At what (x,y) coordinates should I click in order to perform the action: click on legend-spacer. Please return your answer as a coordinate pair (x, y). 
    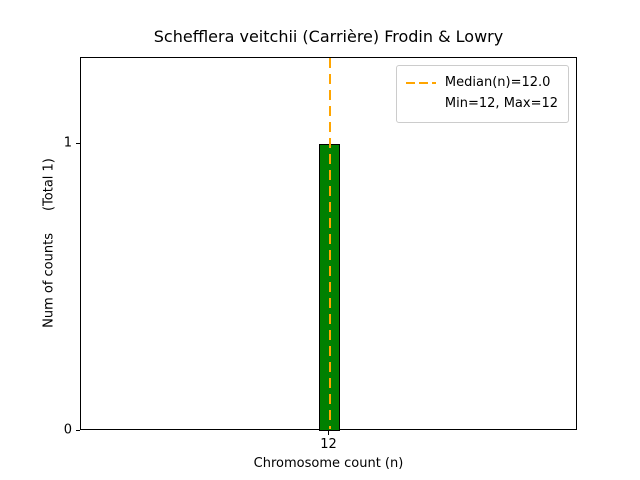
    Looking at the image, I should click on (421, 104).